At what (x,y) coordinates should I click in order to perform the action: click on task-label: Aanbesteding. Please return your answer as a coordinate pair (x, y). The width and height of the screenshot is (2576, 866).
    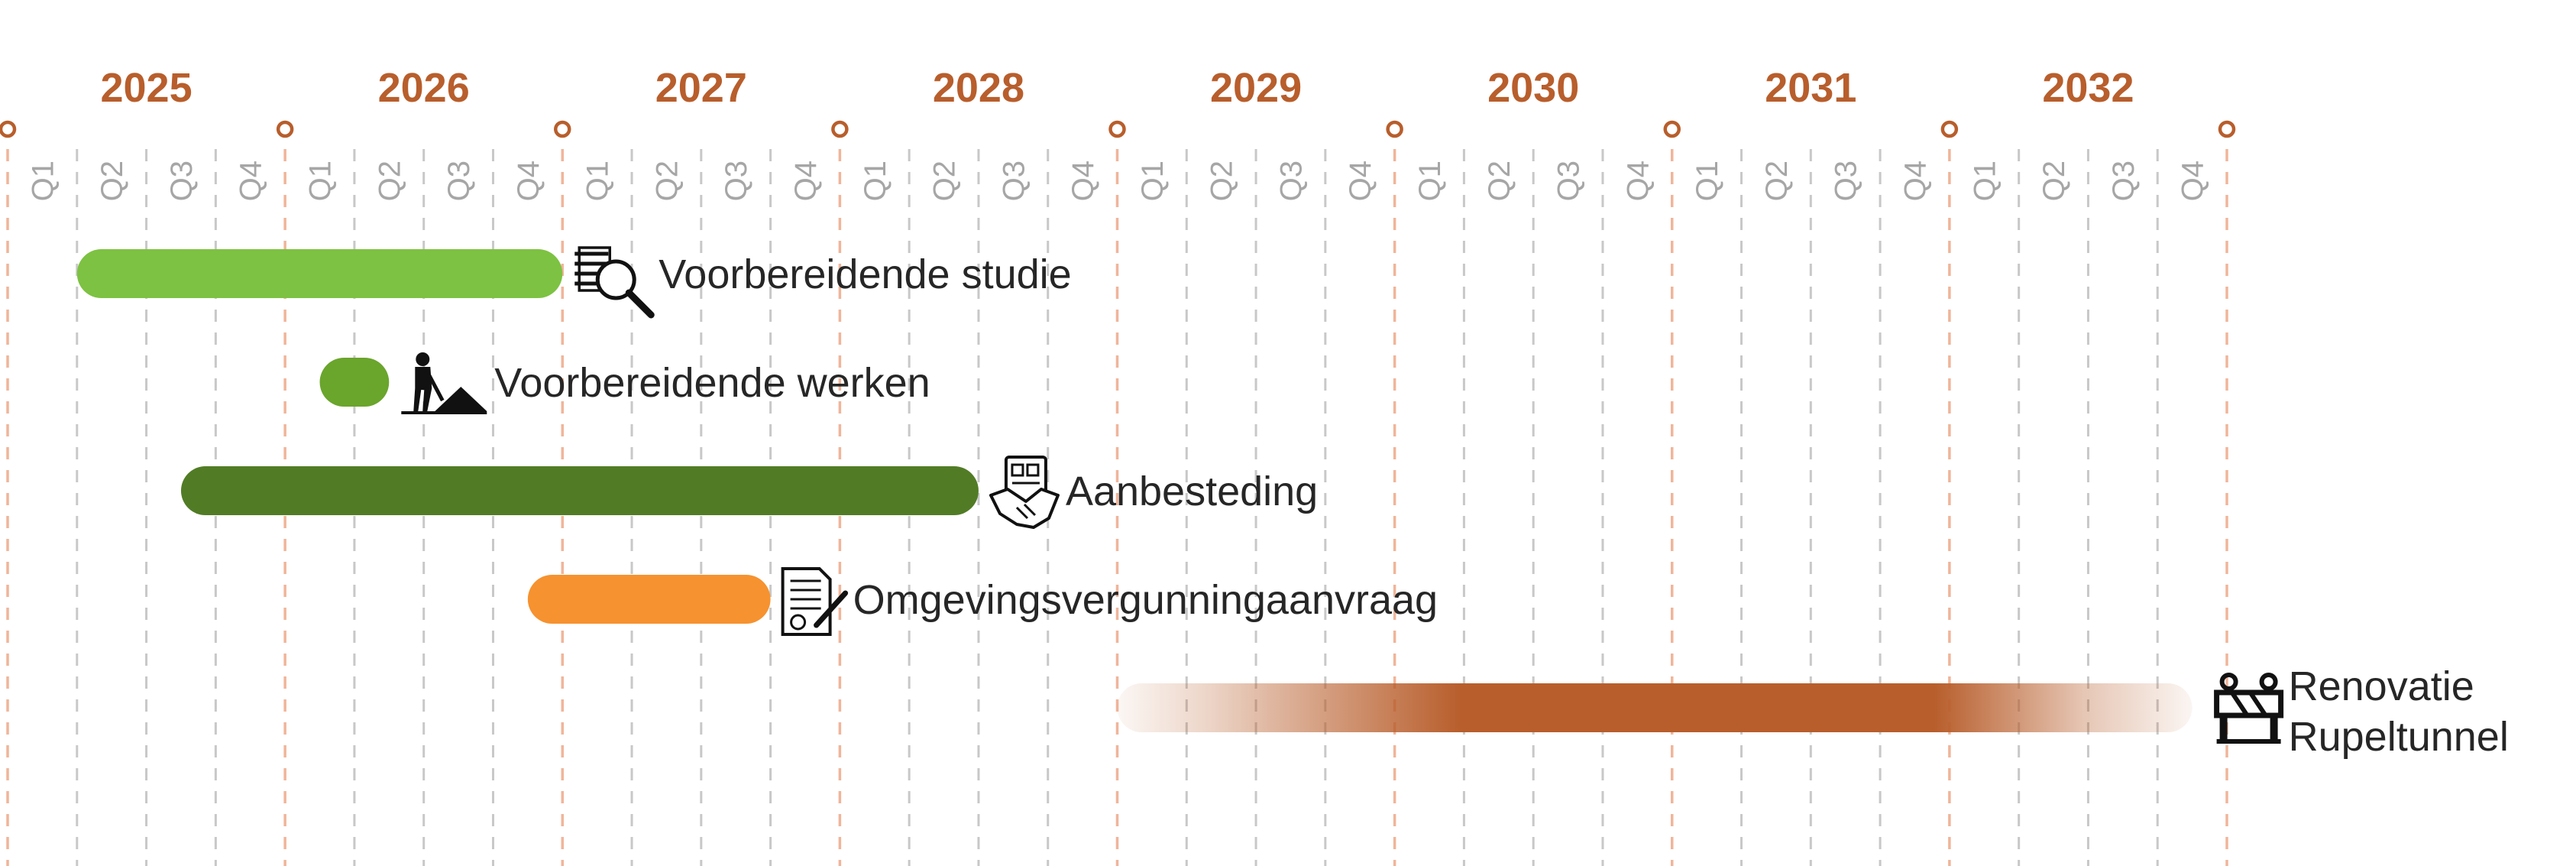
    Looking at the image, I should click on (1192, 491).